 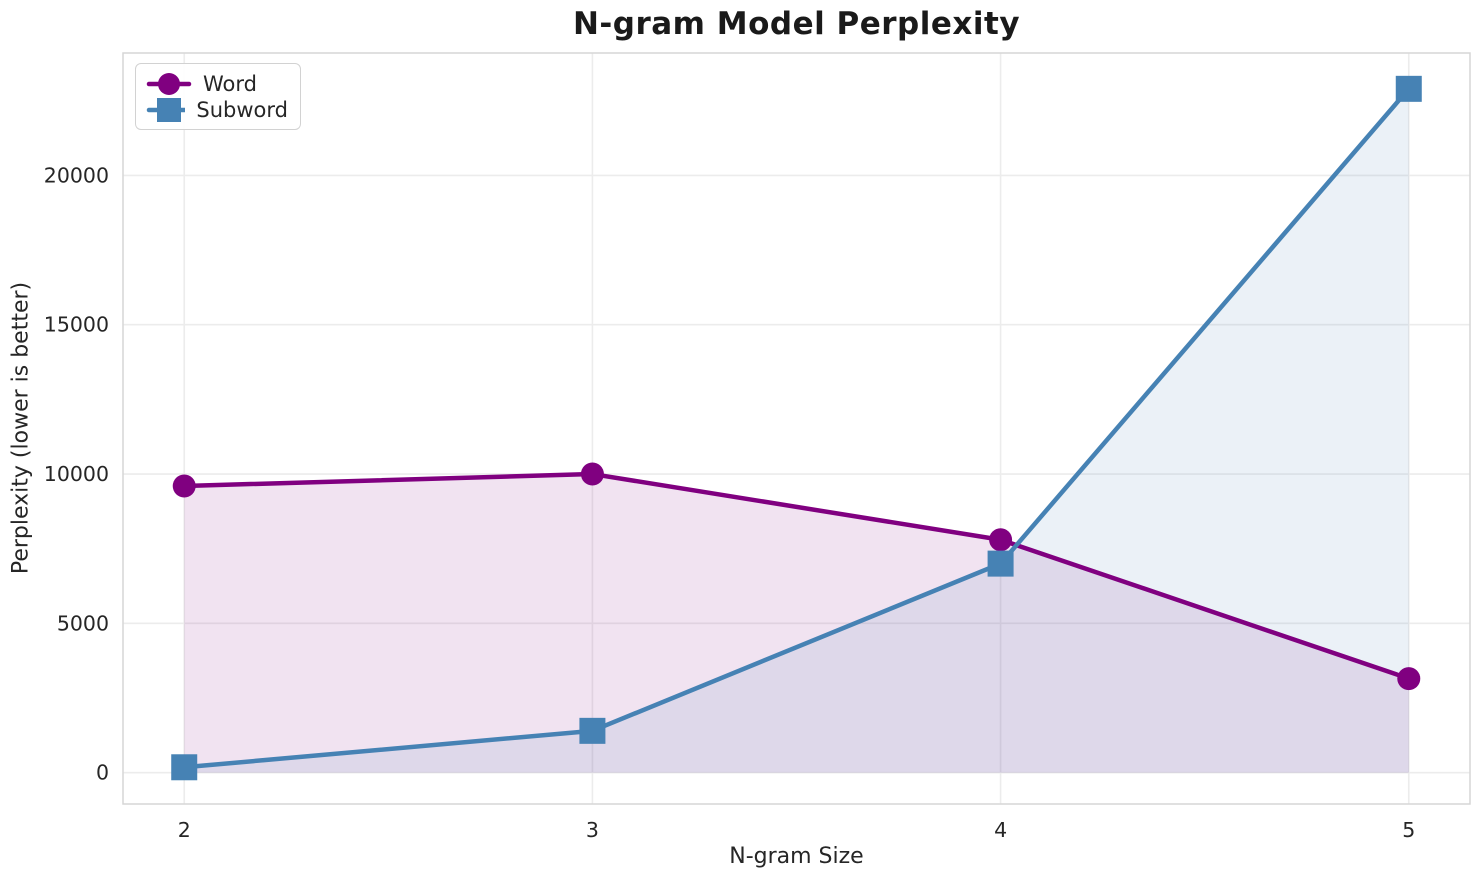 I want to click on legend-label-word: Word, so click(x=230, y=83).